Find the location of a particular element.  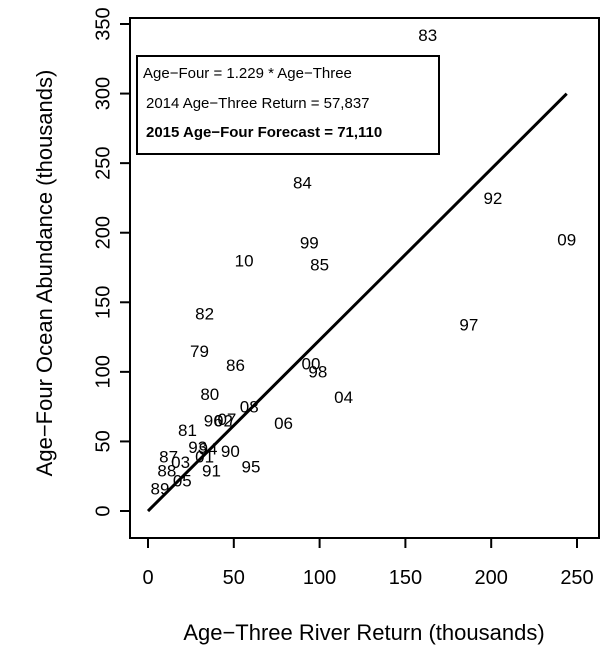

x-tick-label: 200 is located at coordinates (491, 578).